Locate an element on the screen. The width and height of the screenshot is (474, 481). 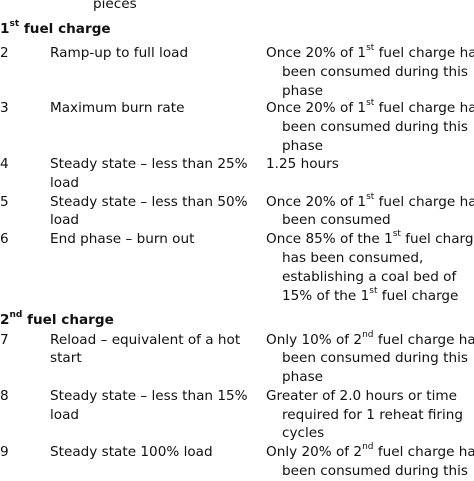
phase-description: Maximum burn rate is located at coordinates (117, 108).